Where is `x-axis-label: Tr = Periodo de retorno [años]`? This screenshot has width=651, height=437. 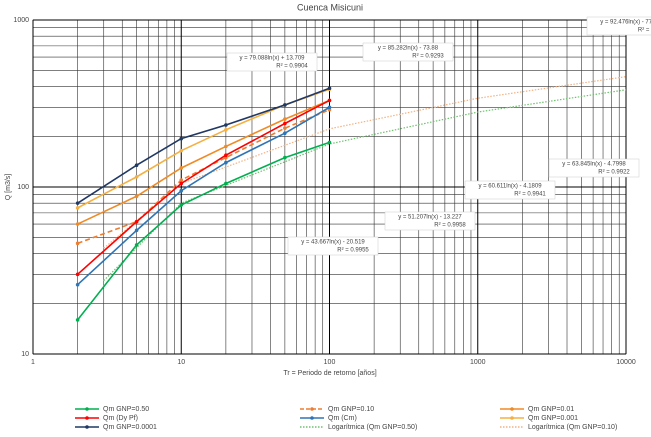 x-axis-label: Tr = Periodo de retorno [años] is located at coordinates (329, 373).